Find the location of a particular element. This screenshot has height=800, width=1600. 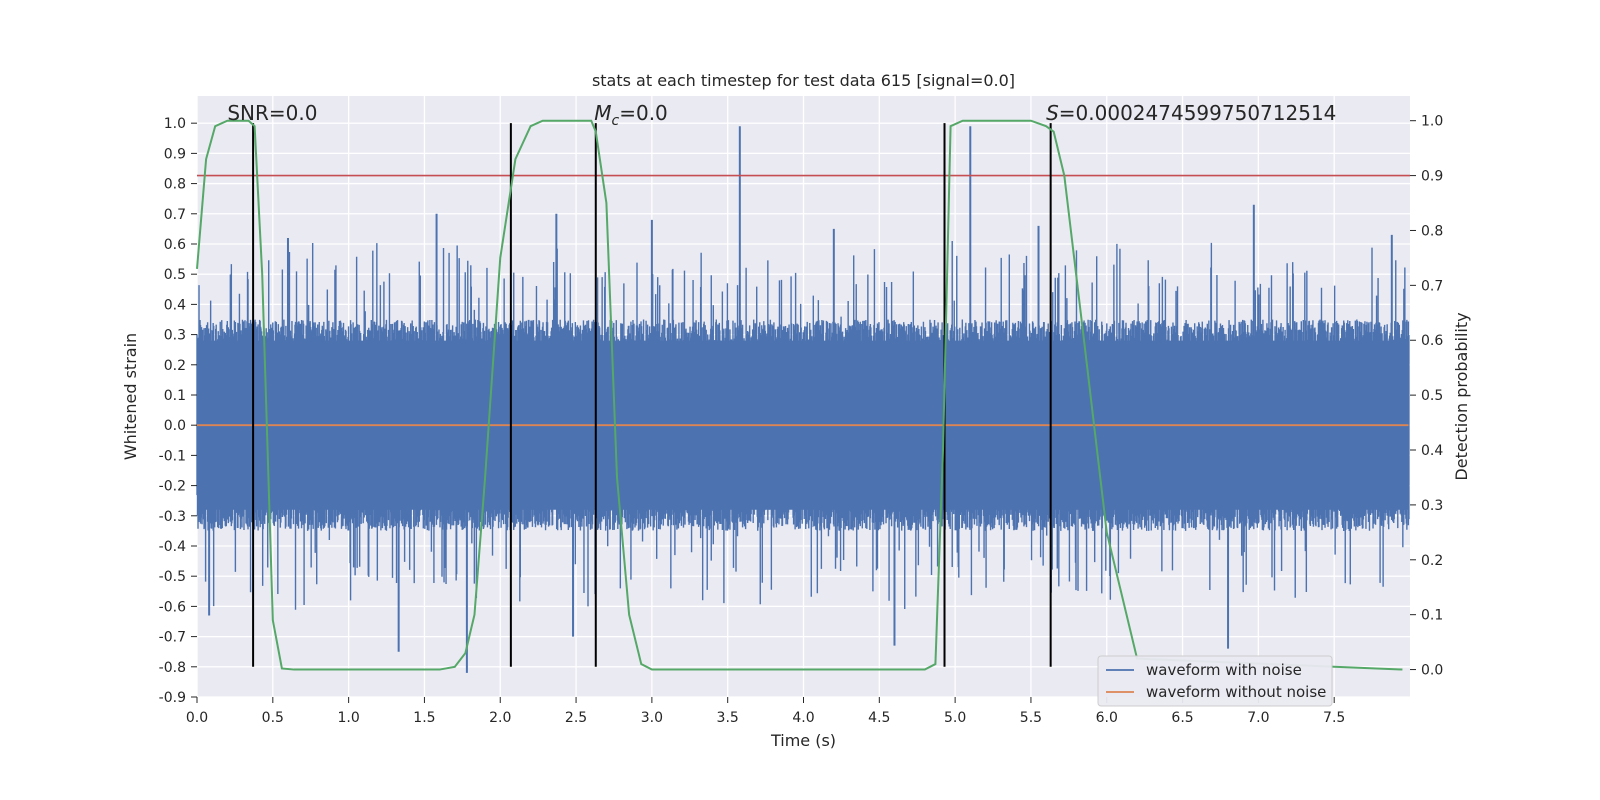

y-tick-label: 0.8 is located at coordinates (175, 185).